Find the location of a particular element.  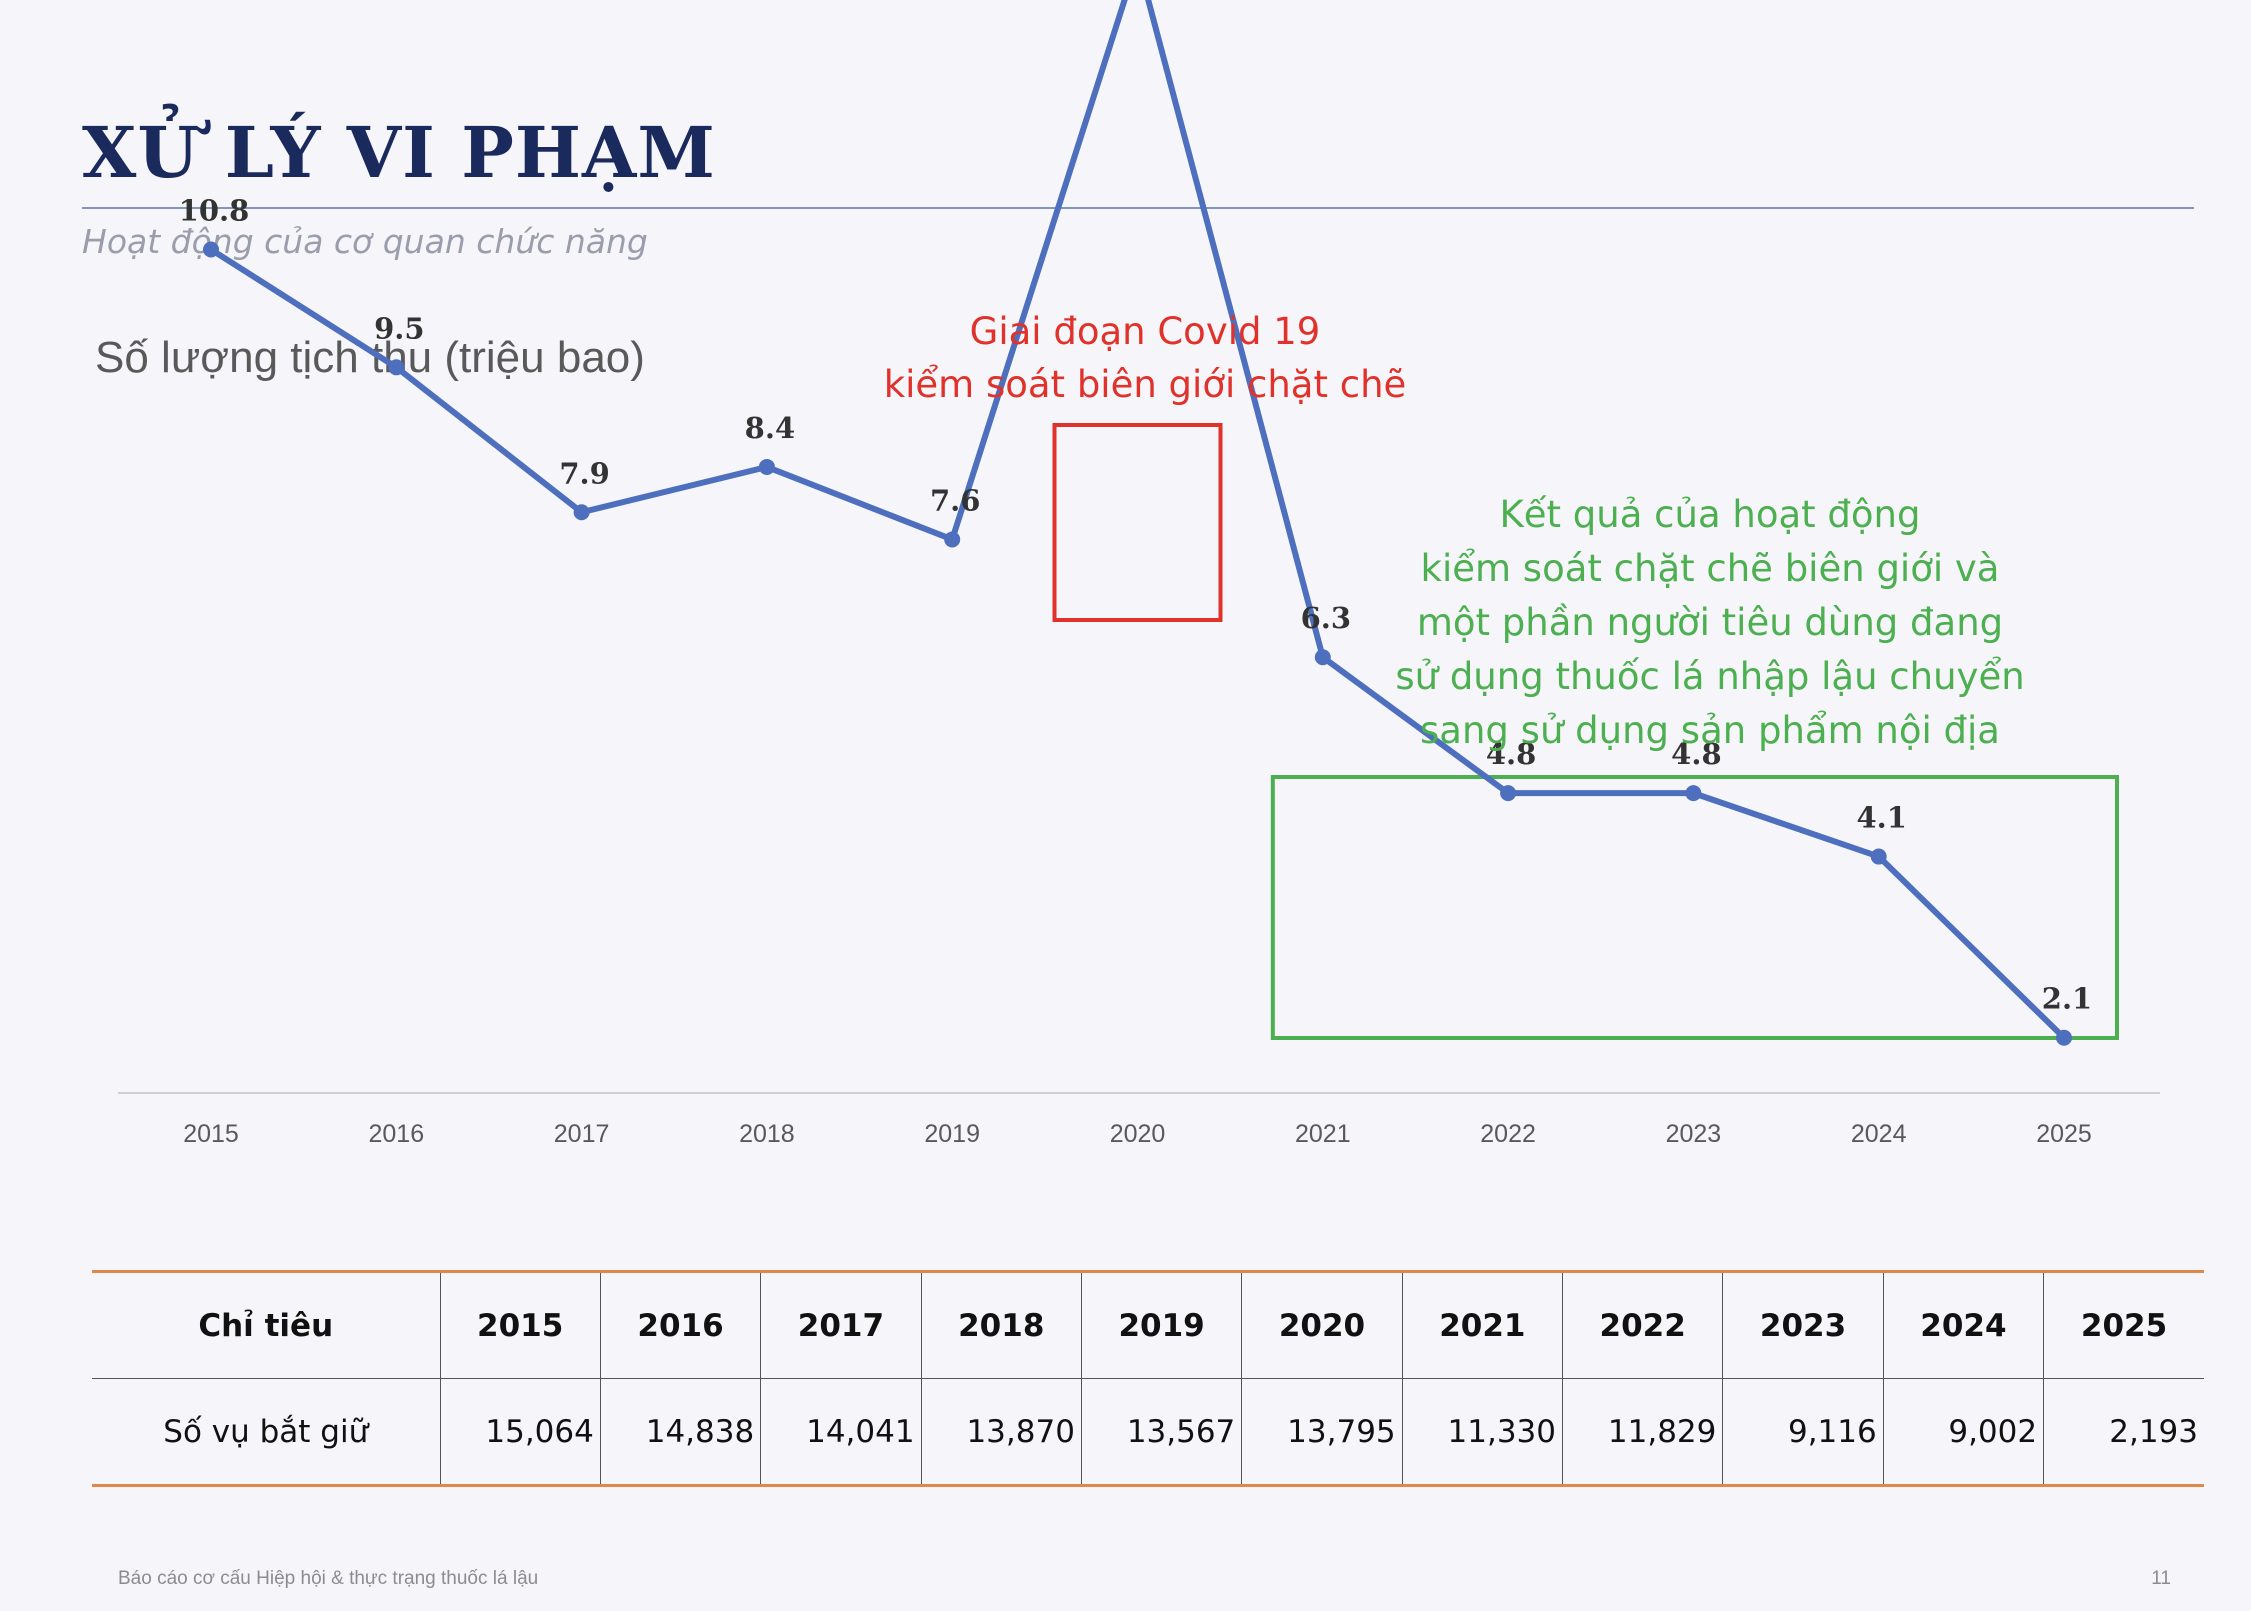

x-tick-label: 2016 is located at coordinates (396, 1134).